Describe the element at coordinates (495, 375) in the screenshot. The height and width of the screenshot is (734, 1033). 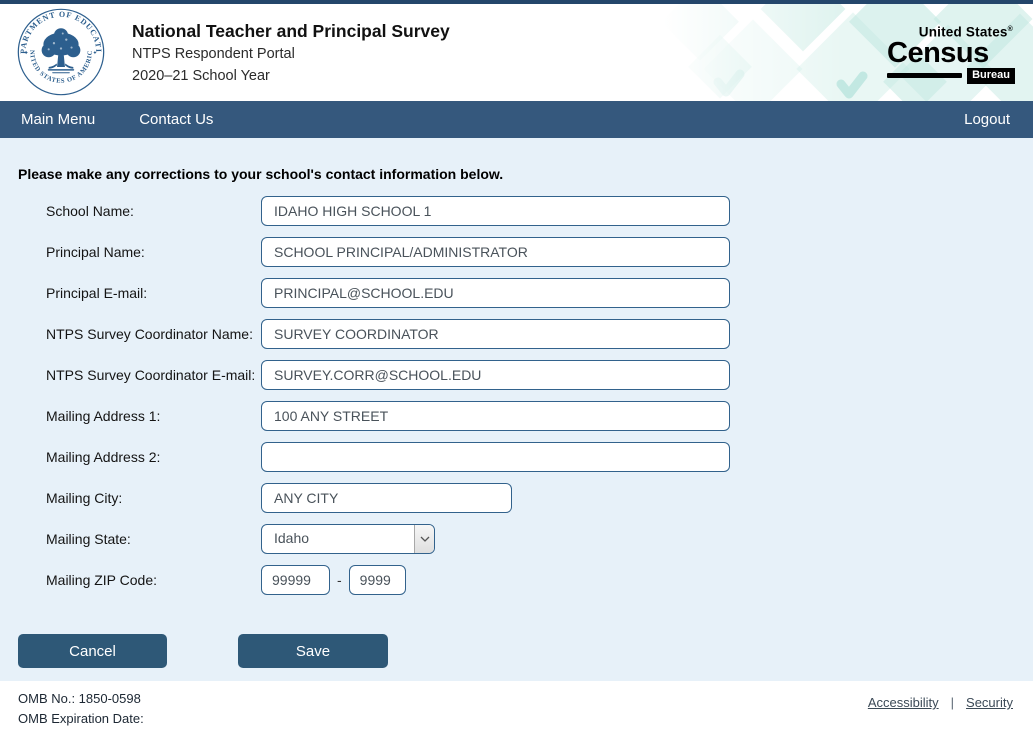
I see `coordinator-email-input` at that location.